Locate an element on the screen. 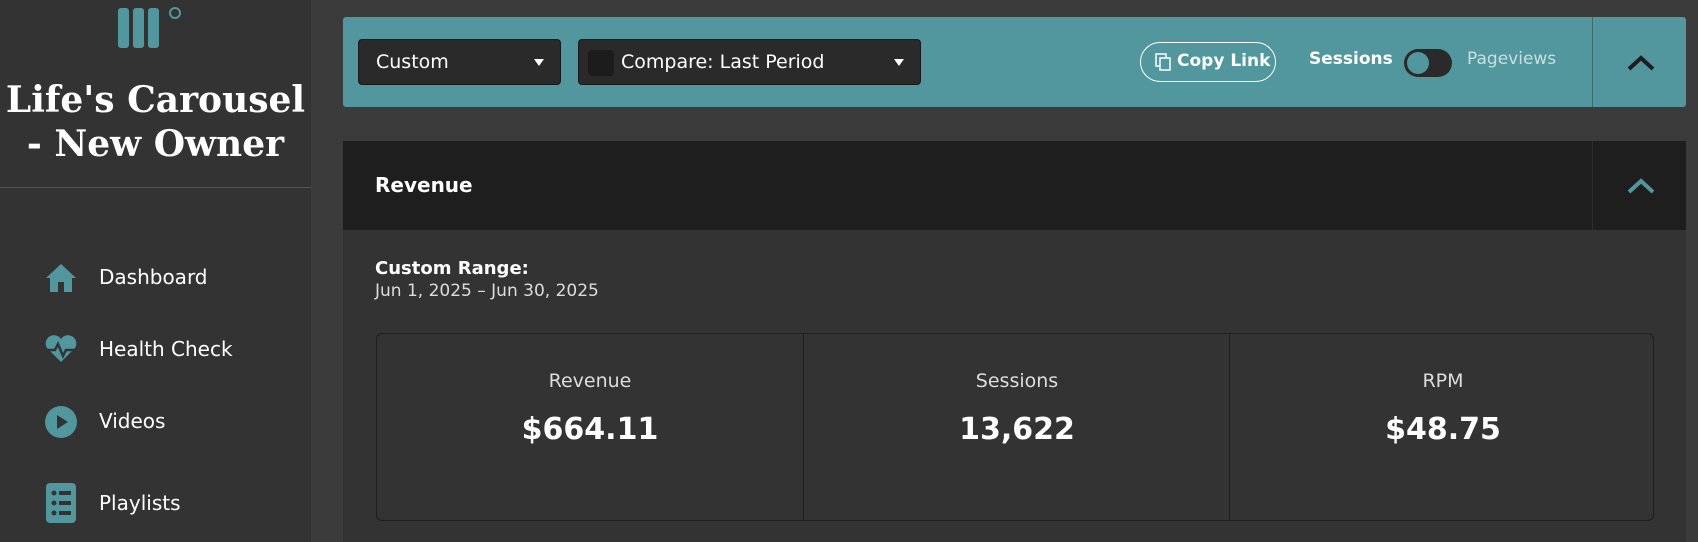 This screenshot has height=542, width=1698. metric: RPM $48.75 is located at coordinates (1442, 427).